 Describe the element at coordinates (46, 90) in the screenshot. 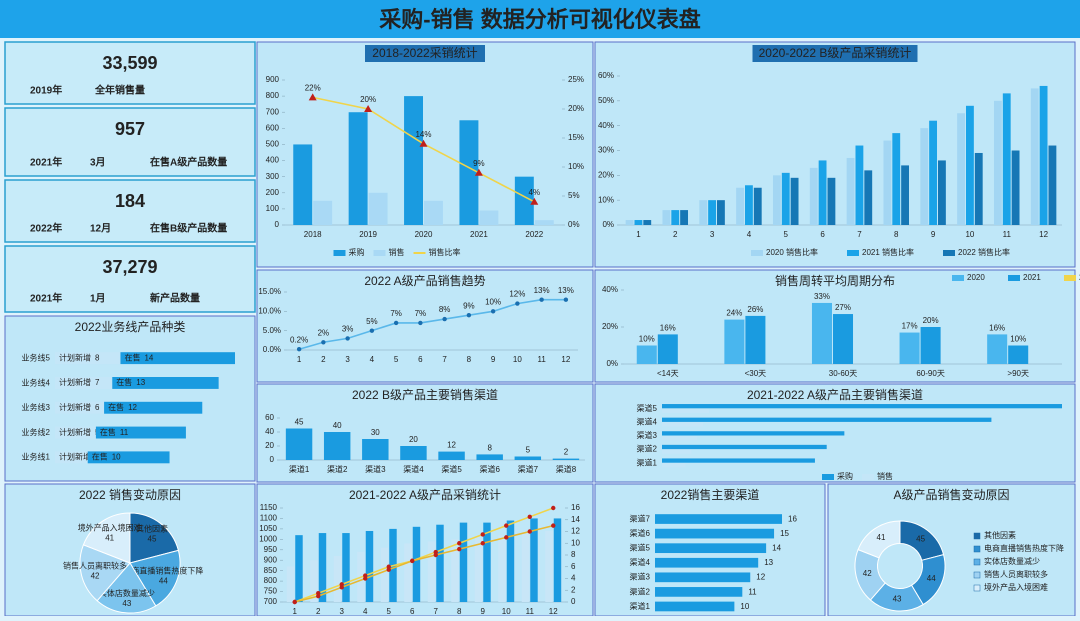

I see `kpi-label: 2019年` at that location.